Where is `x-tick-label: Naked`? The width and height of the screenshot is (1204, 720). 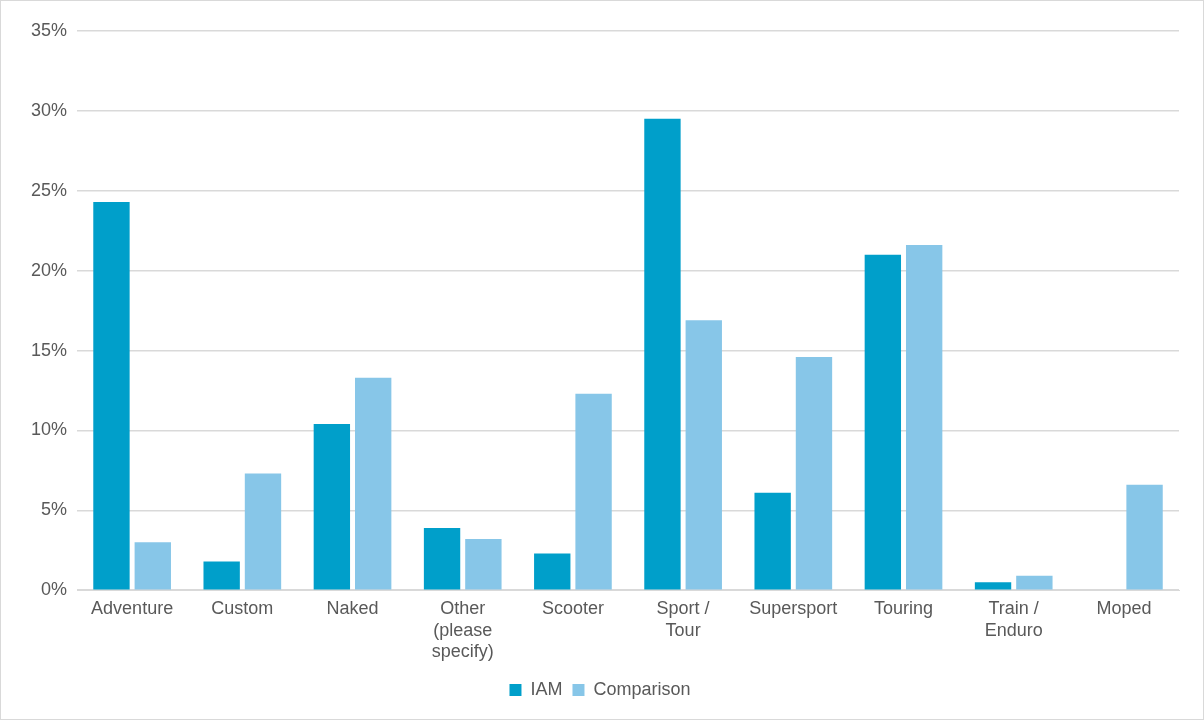
x-tick-label: Naked is located at coordinates (352, 607).